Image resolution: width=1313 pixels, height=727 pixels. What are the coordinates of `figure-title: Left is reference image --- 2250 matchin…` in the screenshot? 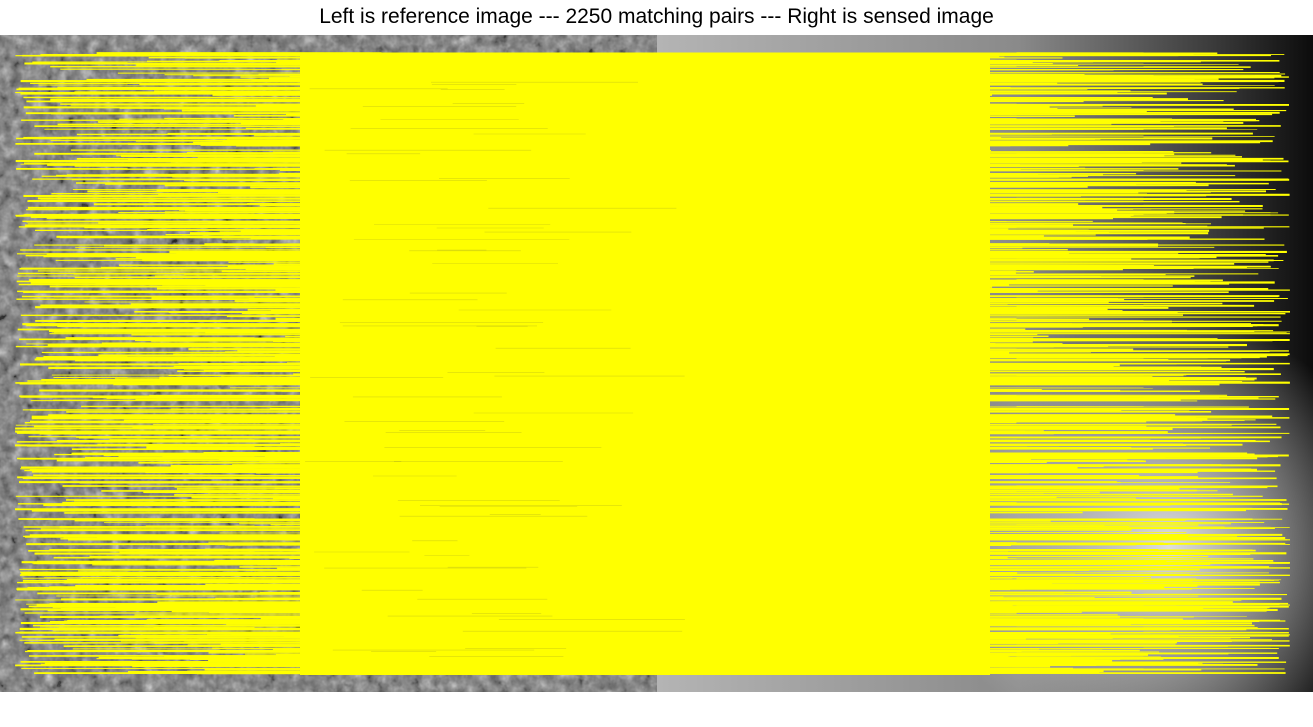 It's located at (656, 16).